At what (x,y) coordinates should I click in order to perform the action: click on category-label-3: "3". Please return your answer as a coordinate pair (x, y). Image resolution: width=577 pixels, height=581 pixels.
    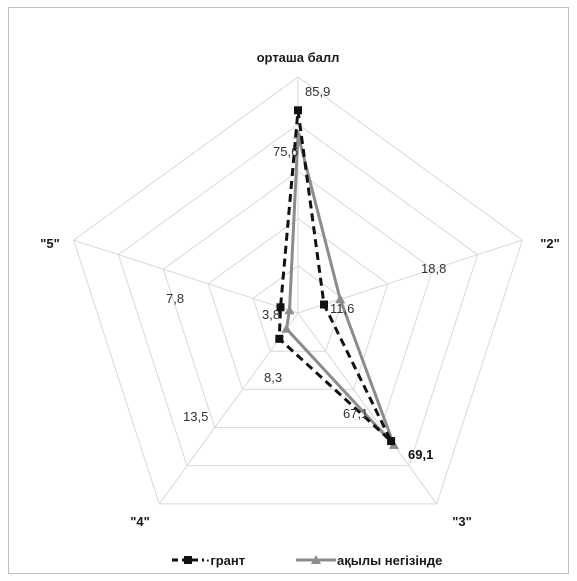
    Looking at the image, I should click on (462, 521).